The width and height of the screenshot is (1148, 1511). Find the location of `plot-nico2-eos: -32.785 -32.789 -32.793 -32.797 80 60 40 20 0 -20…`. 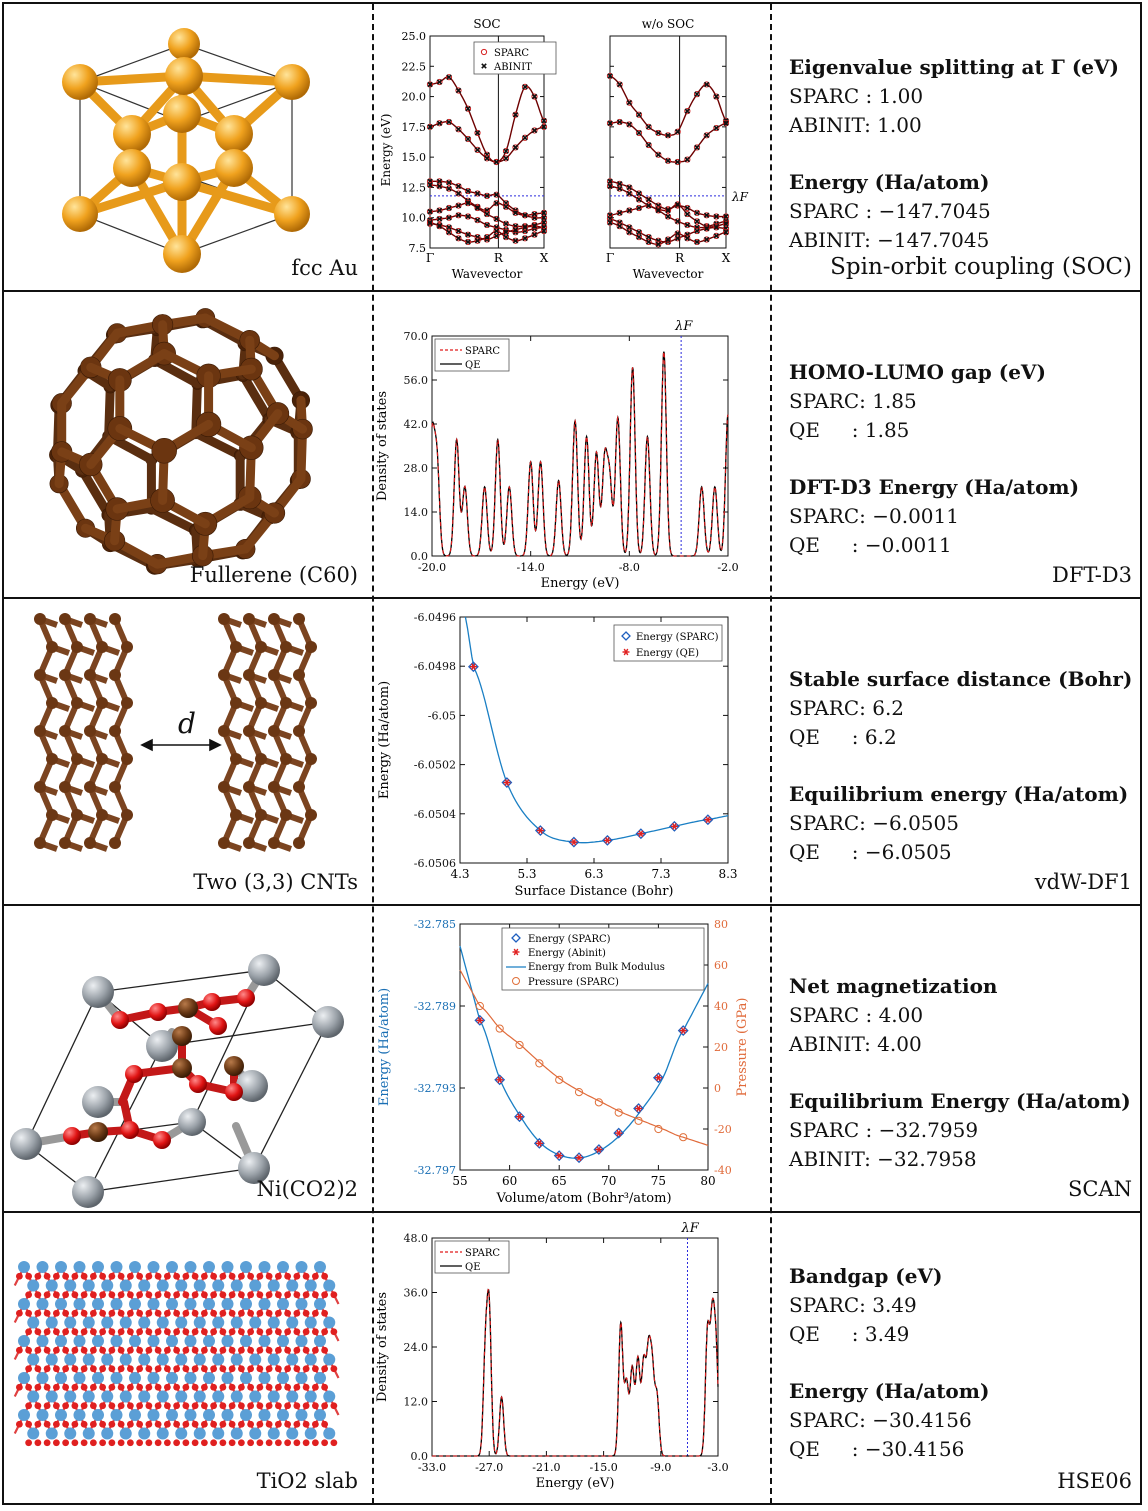

plot-nico2-eos: -32.785 -32.789 -32.793 -32.797 80 60 40 20 0 -20… is located at coordinates (572, 1058).